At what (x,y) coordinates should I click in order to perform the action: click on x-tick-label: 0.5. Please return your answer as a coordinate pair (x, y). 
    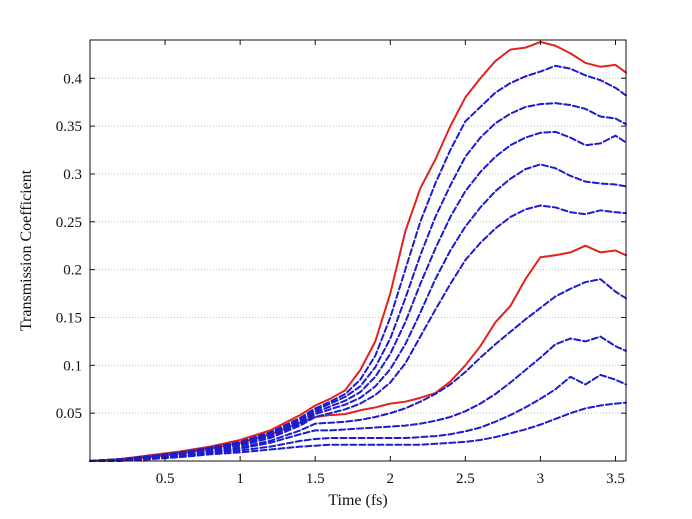
    Looking at the image, I should click on (165, 479).